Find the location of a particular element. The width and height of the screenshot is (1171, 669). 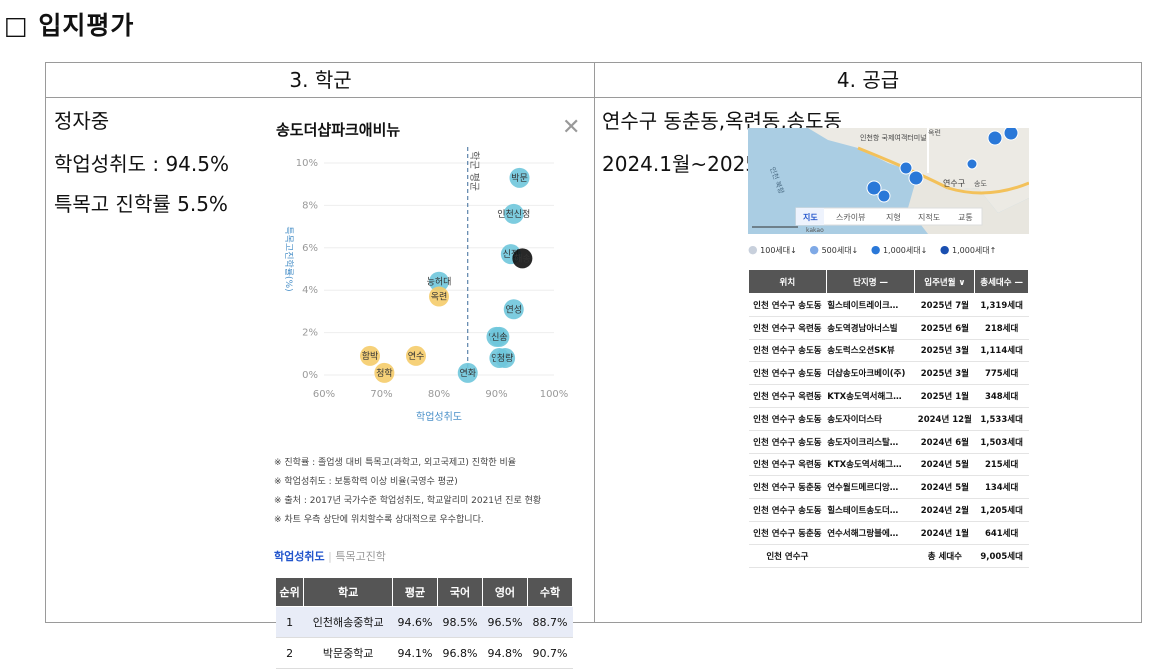

legend-item: ● 100세대↓ is located at coordinates (772, 249).